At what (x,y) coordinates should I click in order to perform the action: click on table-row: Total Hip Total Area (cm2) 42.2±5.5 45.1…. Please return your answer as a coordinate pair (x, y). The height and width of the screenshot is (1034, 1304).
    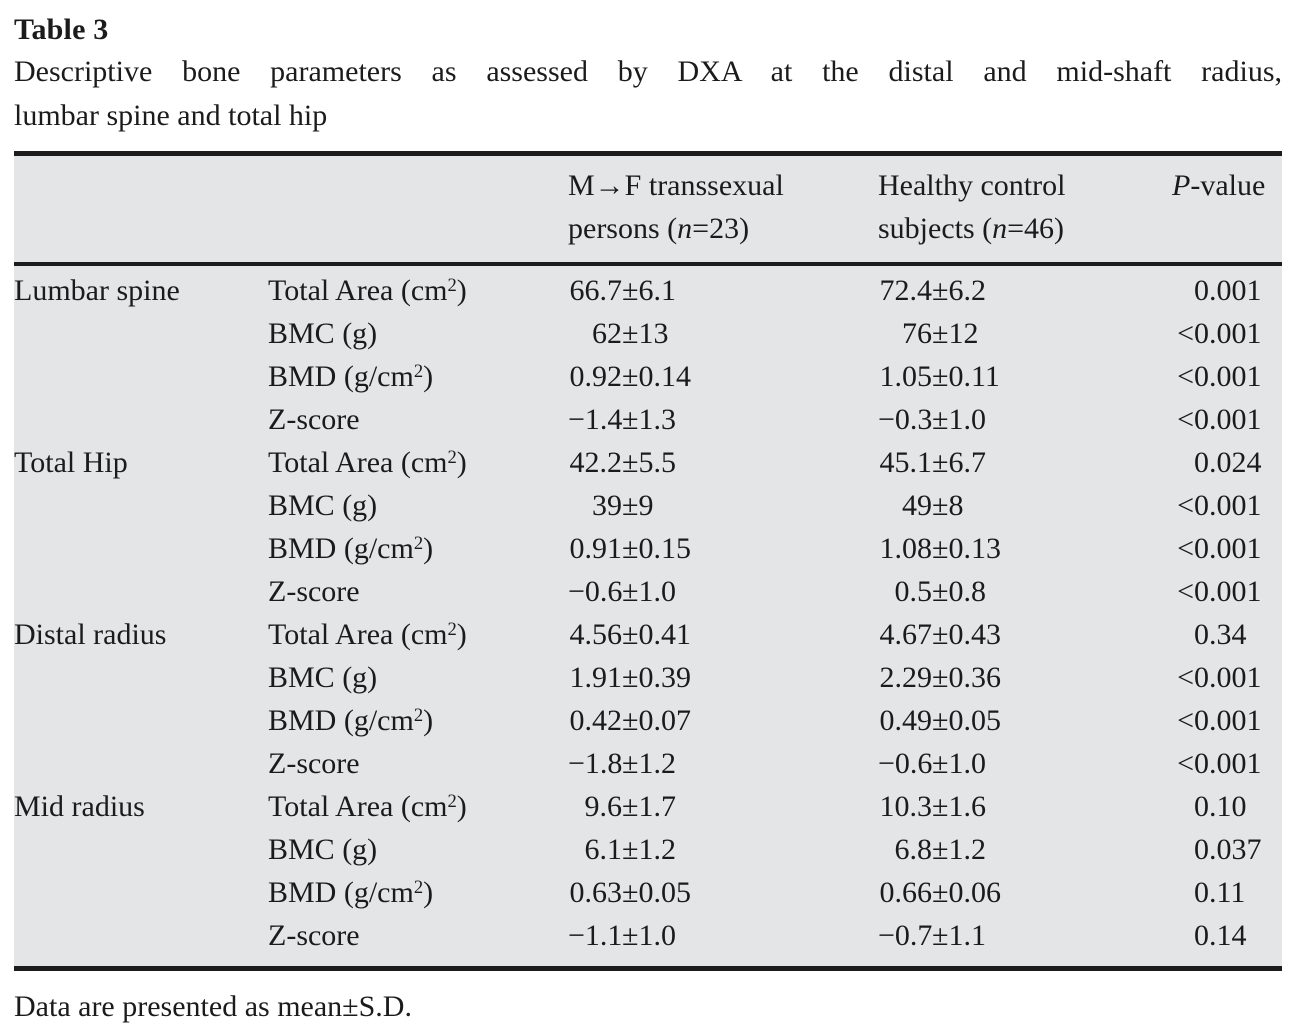
    Looking at the image, I should click on (648, 462).